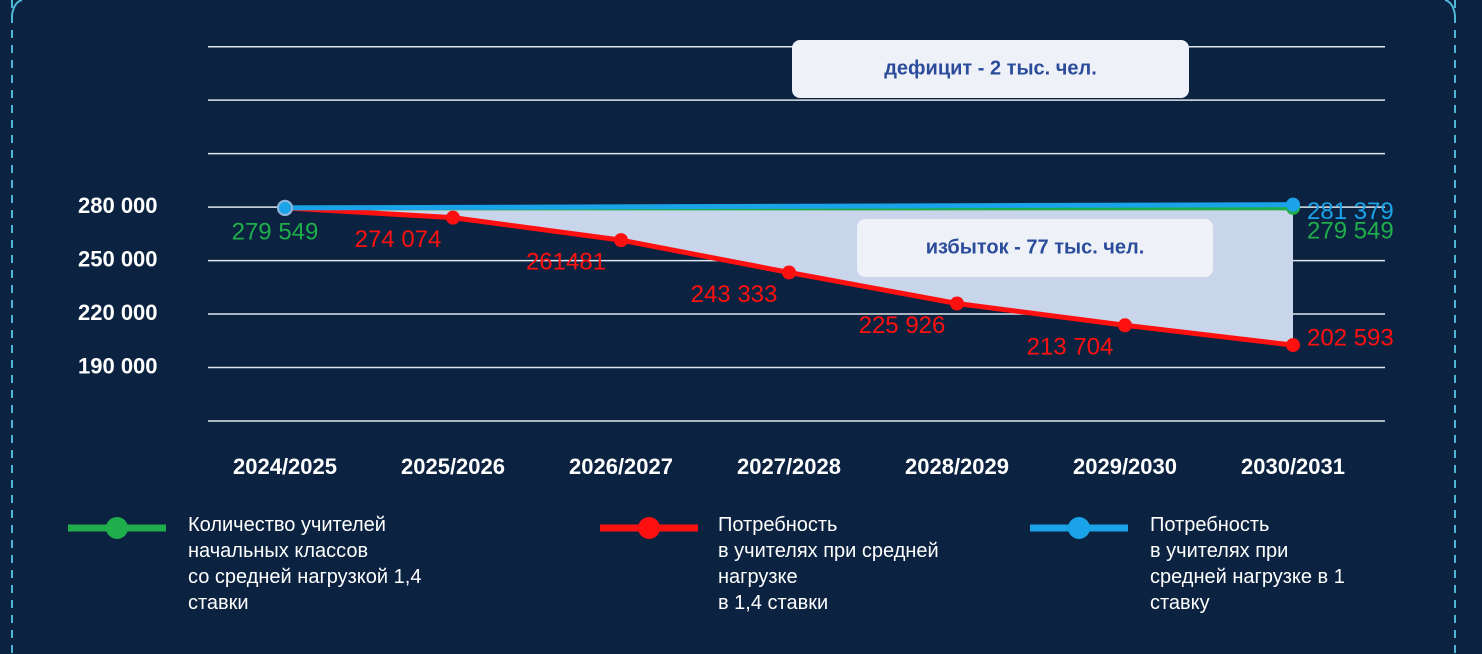 Image resolution: width=1482 pixels, height=654 pixels. I want to click on data-label: 281 379, so click(1350, 211).